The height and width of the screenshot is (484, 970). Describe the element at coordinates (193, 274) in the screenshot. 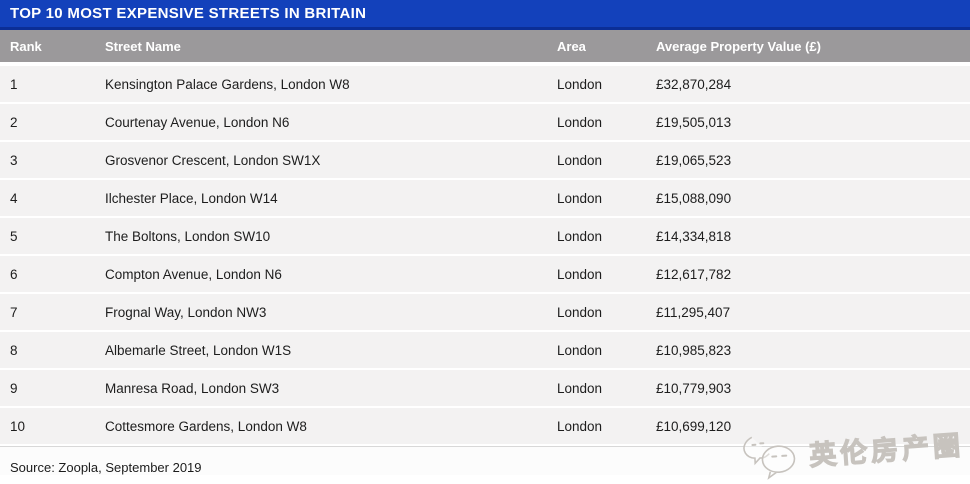

I see `street-cell: Compton Avenue, London N6` at that location.